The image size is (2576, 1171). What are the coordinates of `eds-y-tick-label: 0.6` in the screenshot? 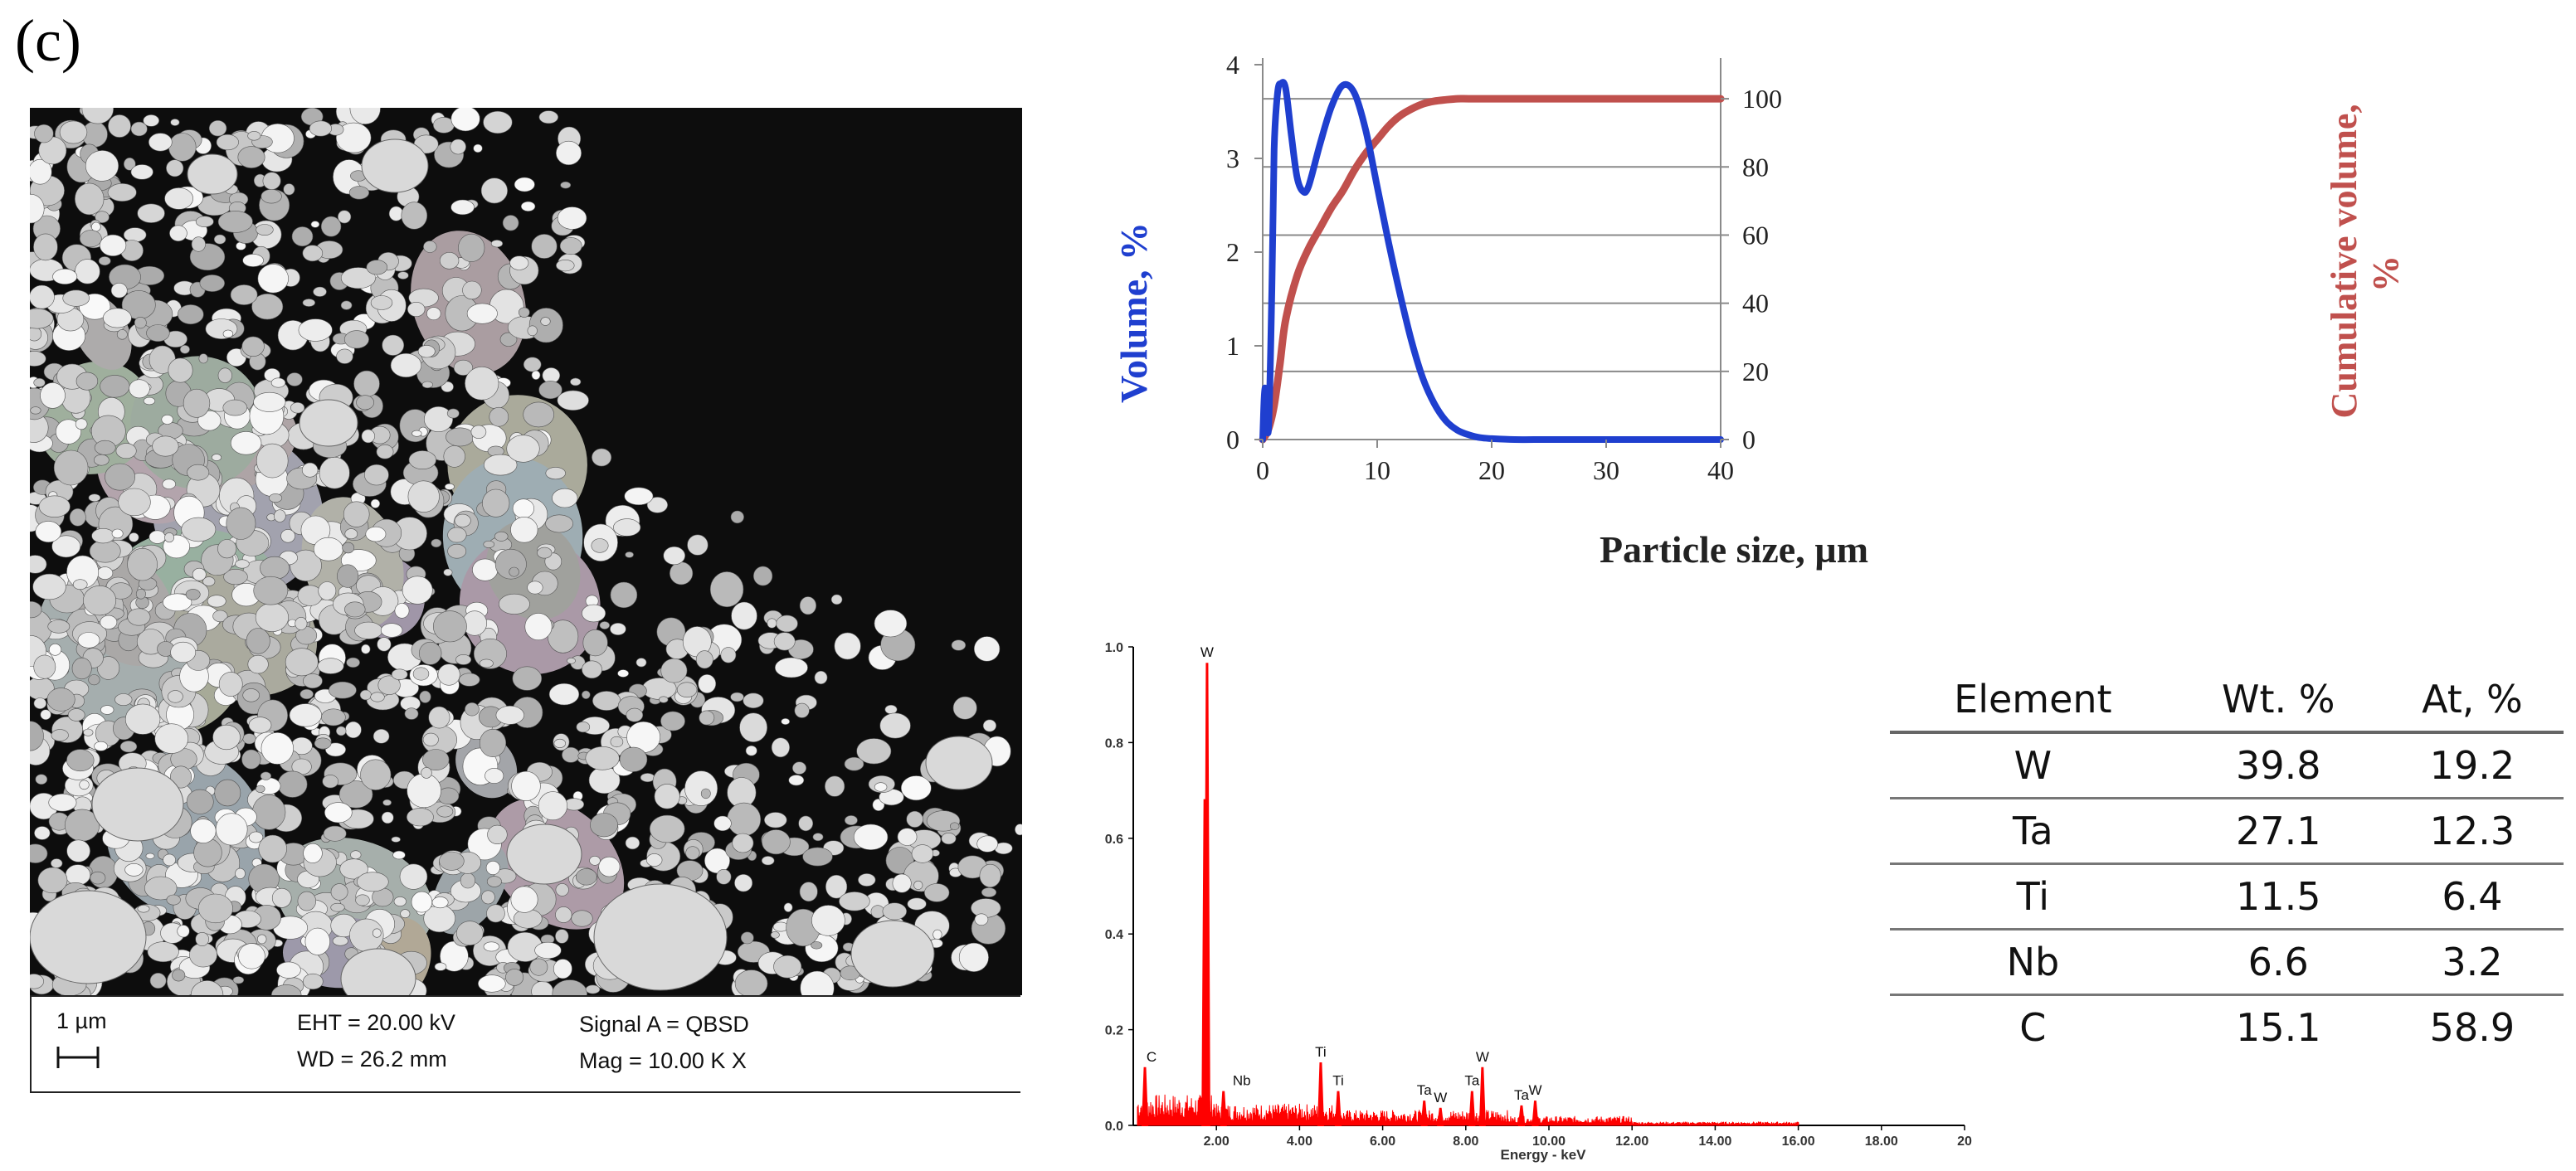 It's located at (1114, 840).